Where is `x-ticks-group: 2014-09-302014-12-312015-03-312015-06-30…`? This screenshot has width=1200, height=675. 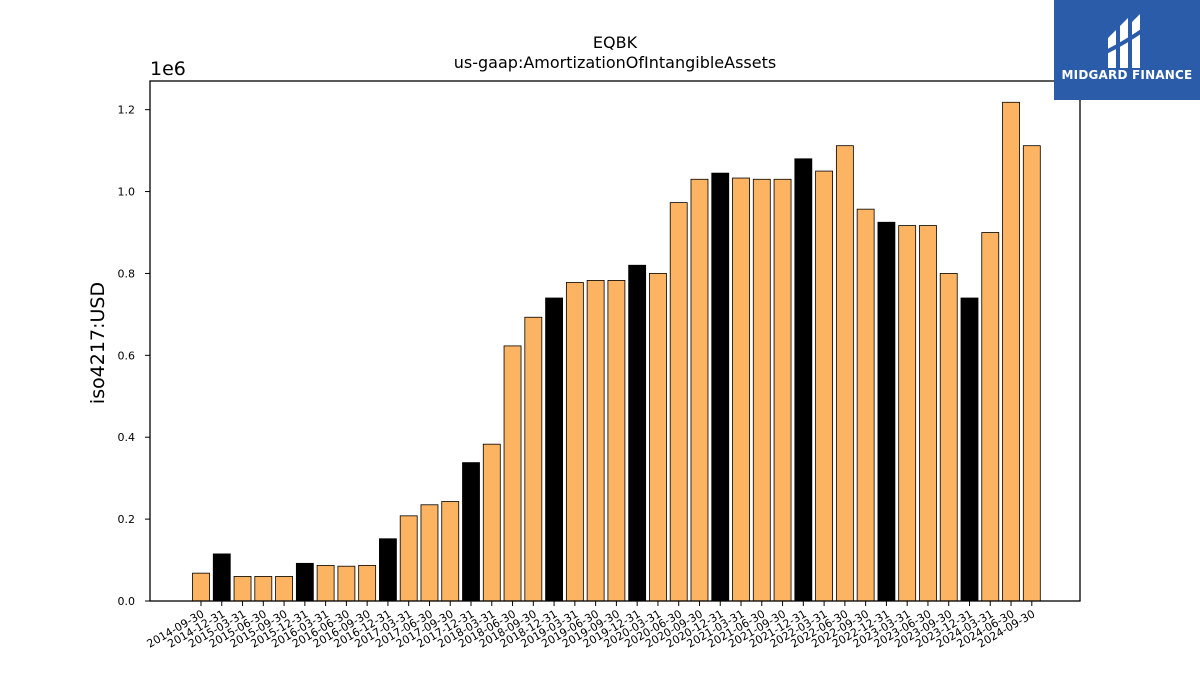
x-ticks-group: 2014-09-302014-12-312015-03-312015-06-30… is located at coordinates (591, 626).